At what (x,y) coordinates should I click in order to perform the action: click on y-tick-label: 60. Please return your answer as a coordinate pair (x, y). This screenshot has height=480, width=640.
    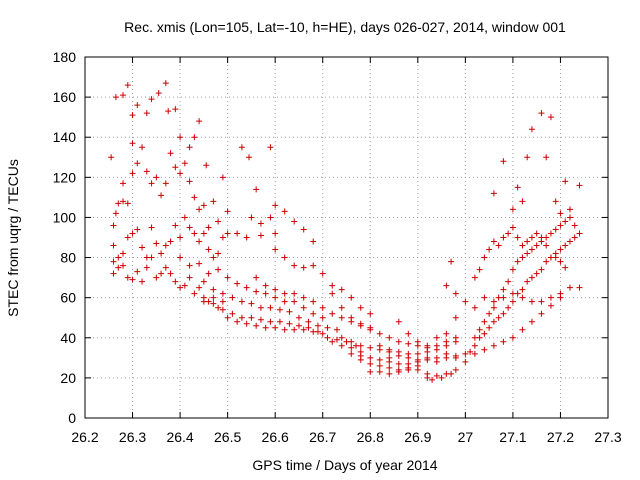
    Looking at the image, I should click on (68, 298).